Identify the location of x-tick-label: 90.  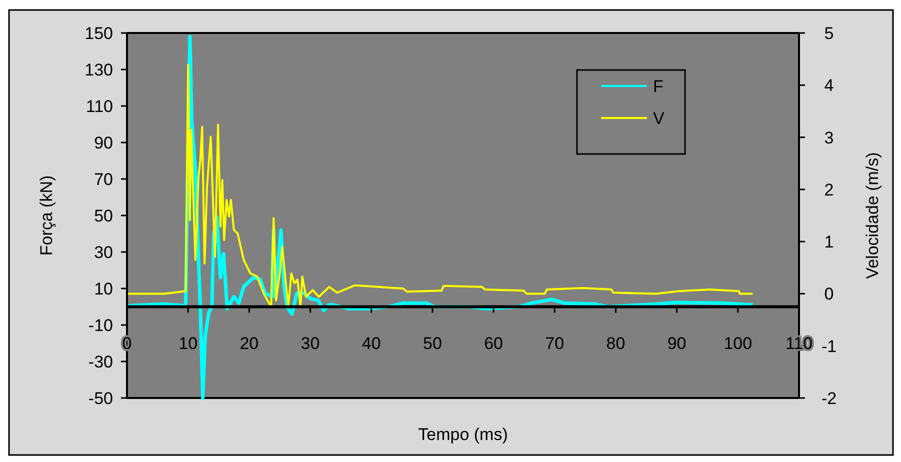
(676, 343).